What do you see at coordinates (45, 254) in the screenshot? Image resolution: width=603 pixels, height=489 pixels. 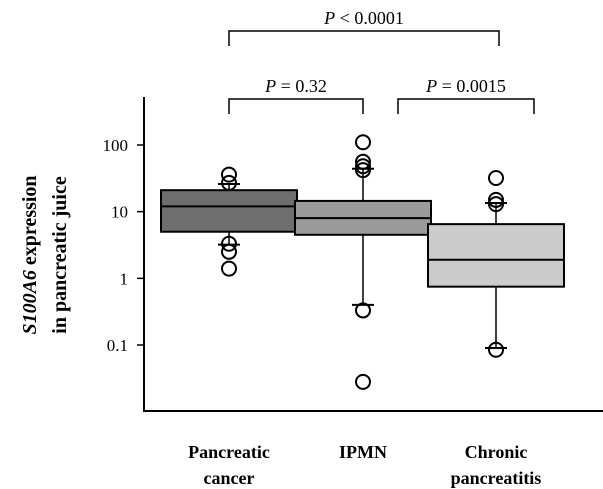 I see `y-axis-label: S100A6 expression in pancreatic juice` at bounding box center [45, 254].